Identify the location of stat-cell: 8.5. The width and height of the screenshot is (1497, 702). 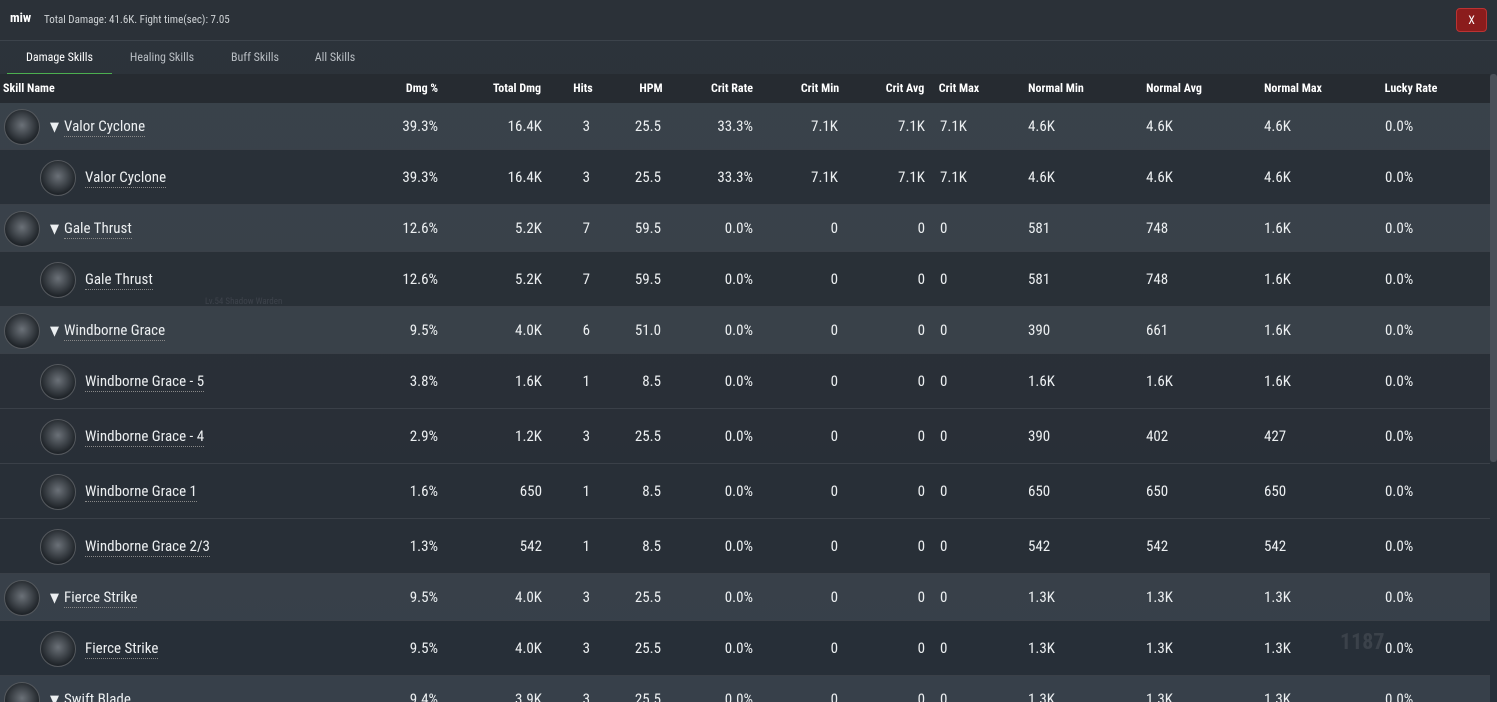
(651, 545).